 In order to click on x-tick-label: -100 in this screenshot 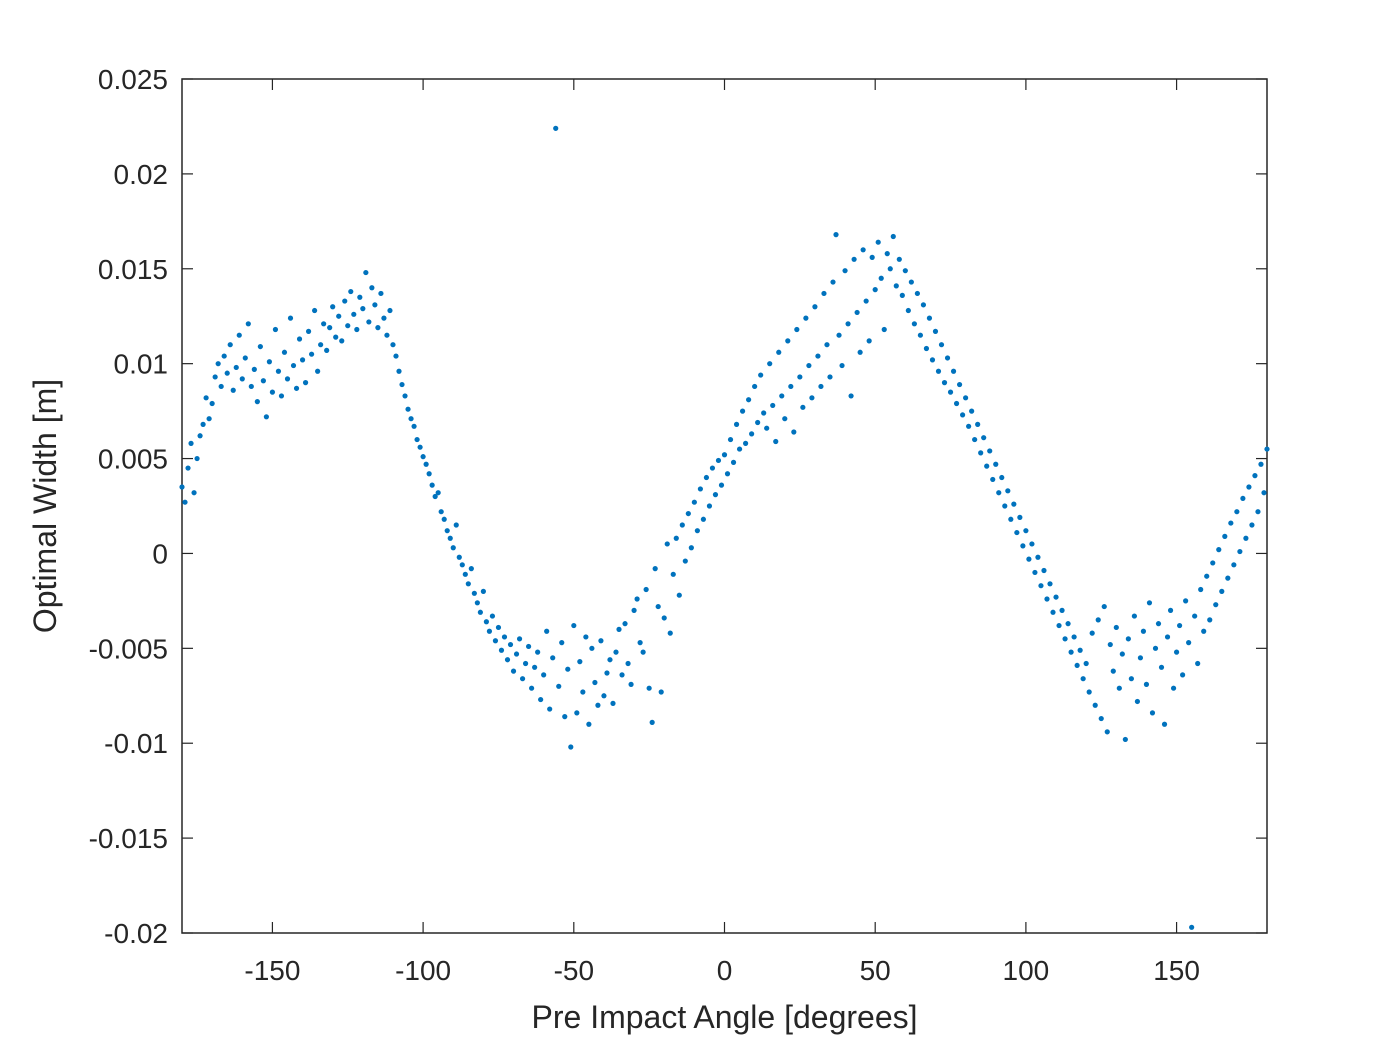, I will do `click(423, 970)`.